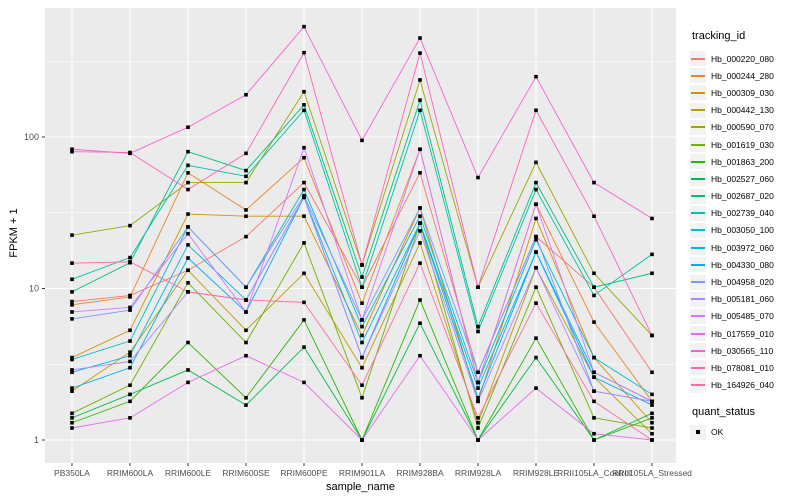  I want to click on x-tick-label: RRIM928BA, so click(420, 473).